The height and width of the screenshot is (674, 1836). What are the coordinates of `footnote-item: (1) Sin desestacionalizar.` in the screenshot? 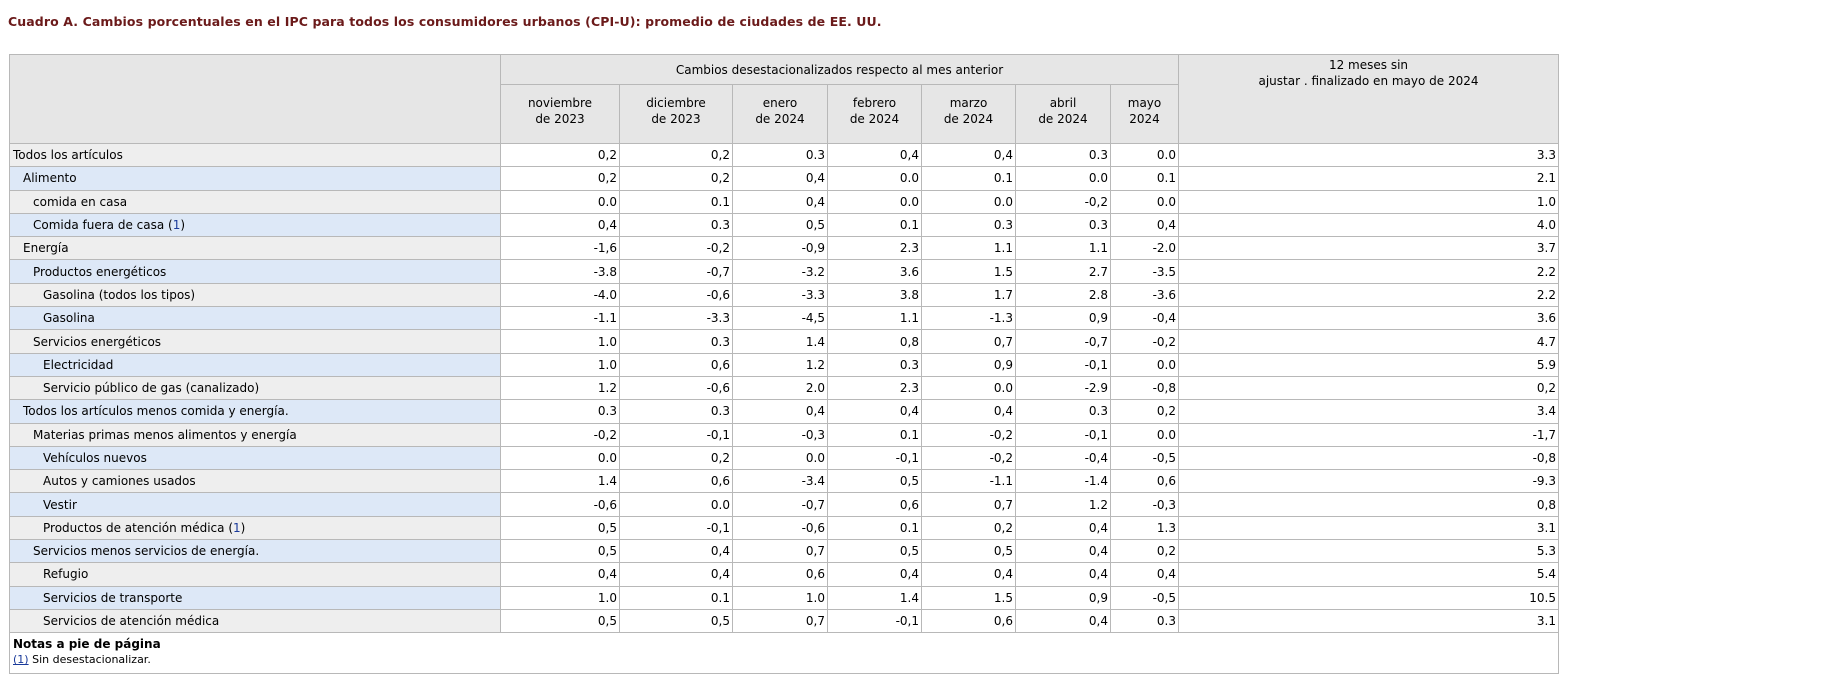 It's located at (784, 659).